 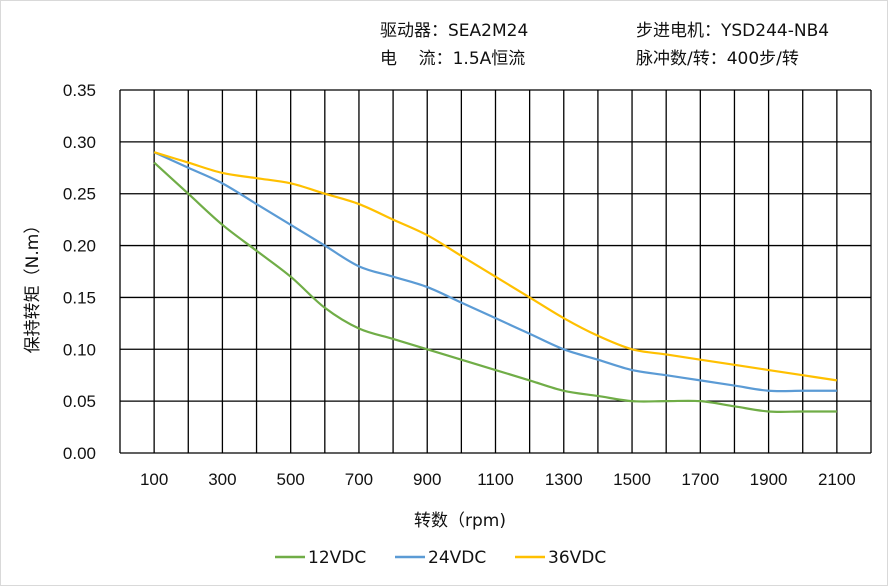 I want to click on legend-label: 36VDC, so click(x=577, y=558).